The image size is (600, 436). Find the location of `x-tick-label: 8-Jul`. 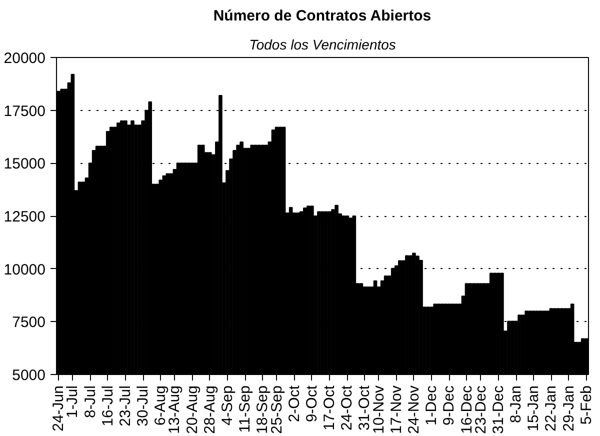

x-tick-label: 8-Jul is located at coordinates (90, 401).